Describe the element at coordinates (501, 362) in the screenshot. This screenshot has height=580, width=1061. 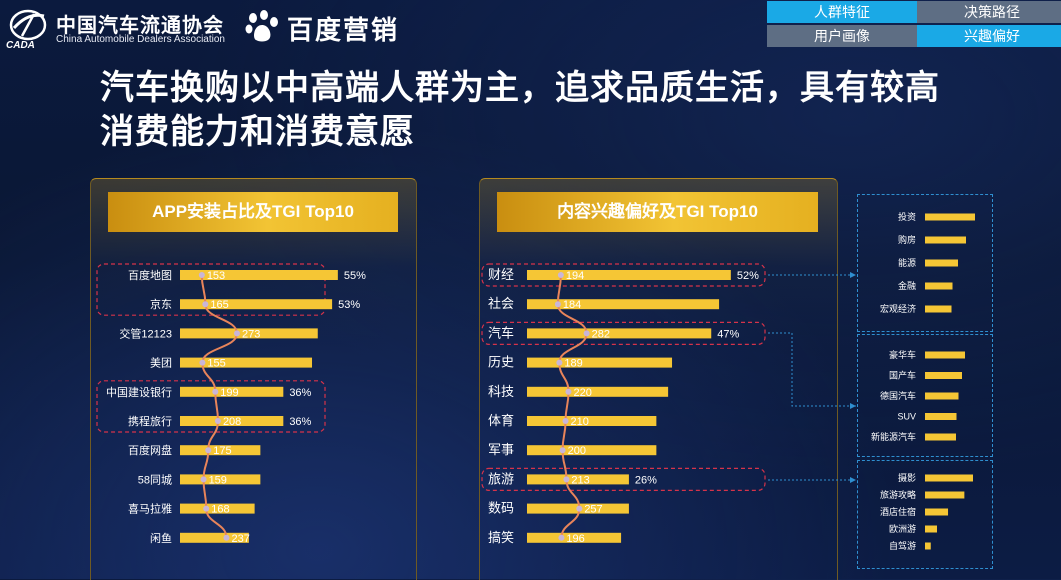
I see `category-label: 历史` at that location.